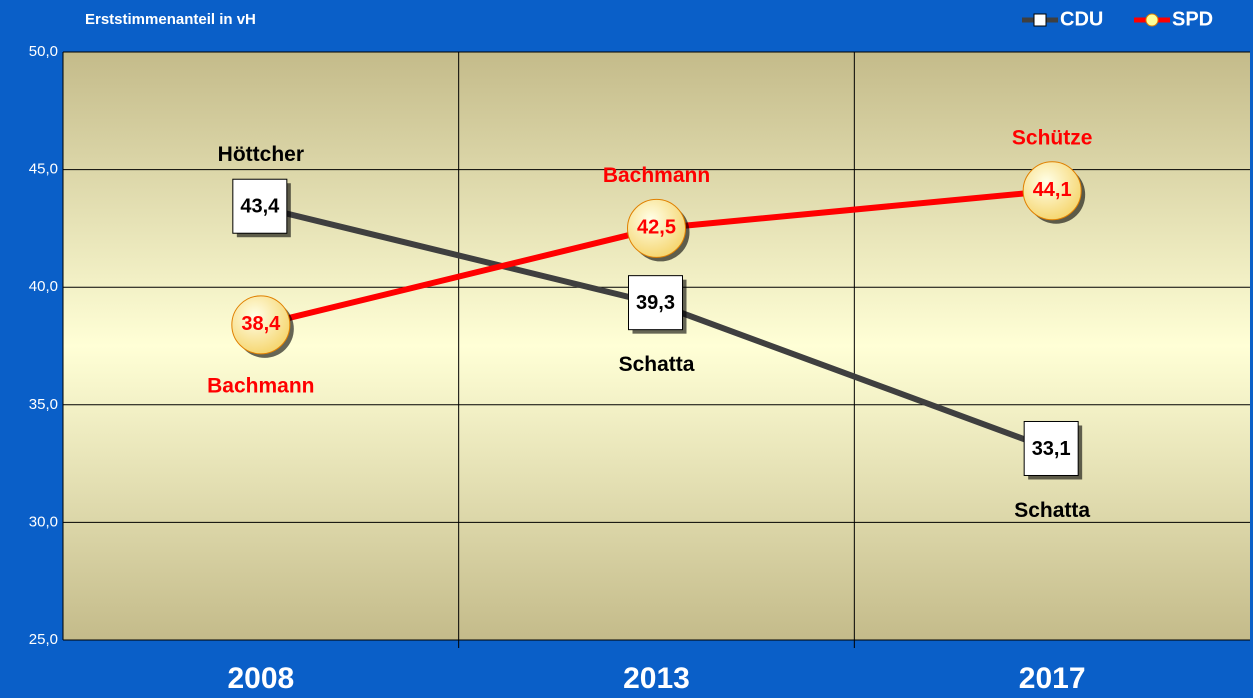 Image resolution: width=1253 pixels, height=698 pixels. Describe the element at coordinates (1081, 19) in the screenshot. I see `legend-label: CDU` at that location.